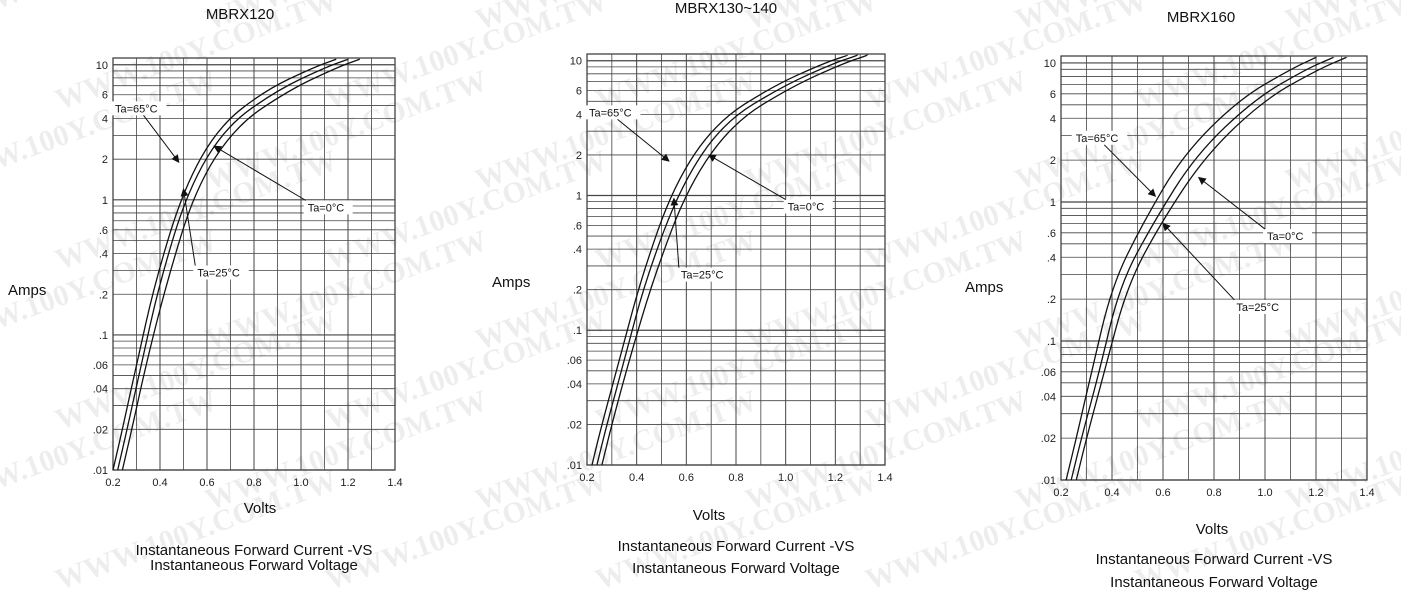 This screenshot has height=594, width=1401. What do you see at coordinates (726, 8) in the screenshot?
I see `chart-title: MBRX130~140` at bounding box center [726, 8].